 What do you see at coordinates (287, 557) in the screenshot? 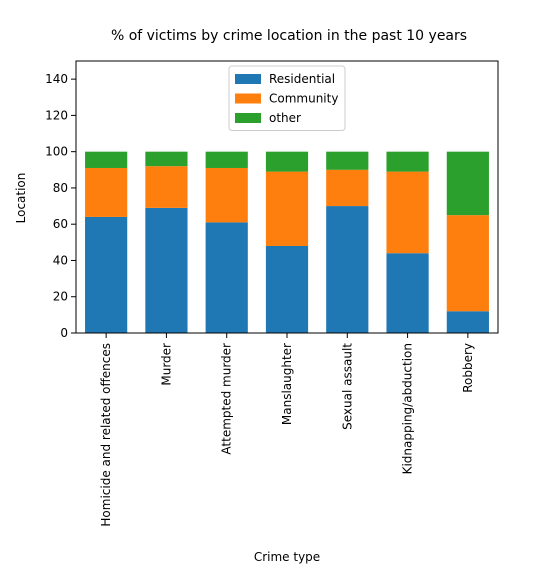
I see `x-axis-label: Crime type` at bounding box center [287, 557].